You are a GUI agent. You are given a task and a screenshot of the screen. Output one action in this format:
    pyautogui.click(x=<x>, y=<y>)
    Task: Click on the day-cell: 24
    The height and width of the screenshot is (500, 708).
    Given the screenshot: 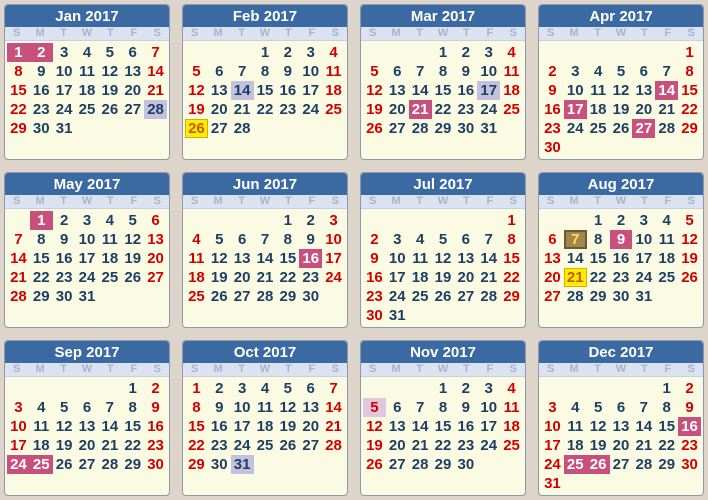 What is the action you would take?
    pyautogui.click(x=644, y=277)
    